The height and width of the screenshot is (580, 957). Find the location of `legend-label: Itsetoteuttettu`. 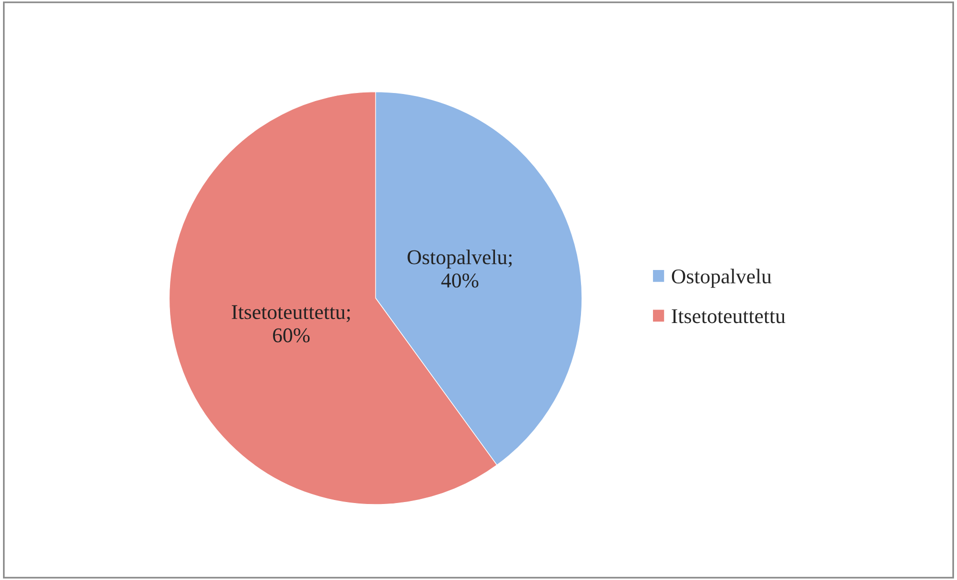

legend-label: Itsetoteuttettu is located at coordinates (729, 316).